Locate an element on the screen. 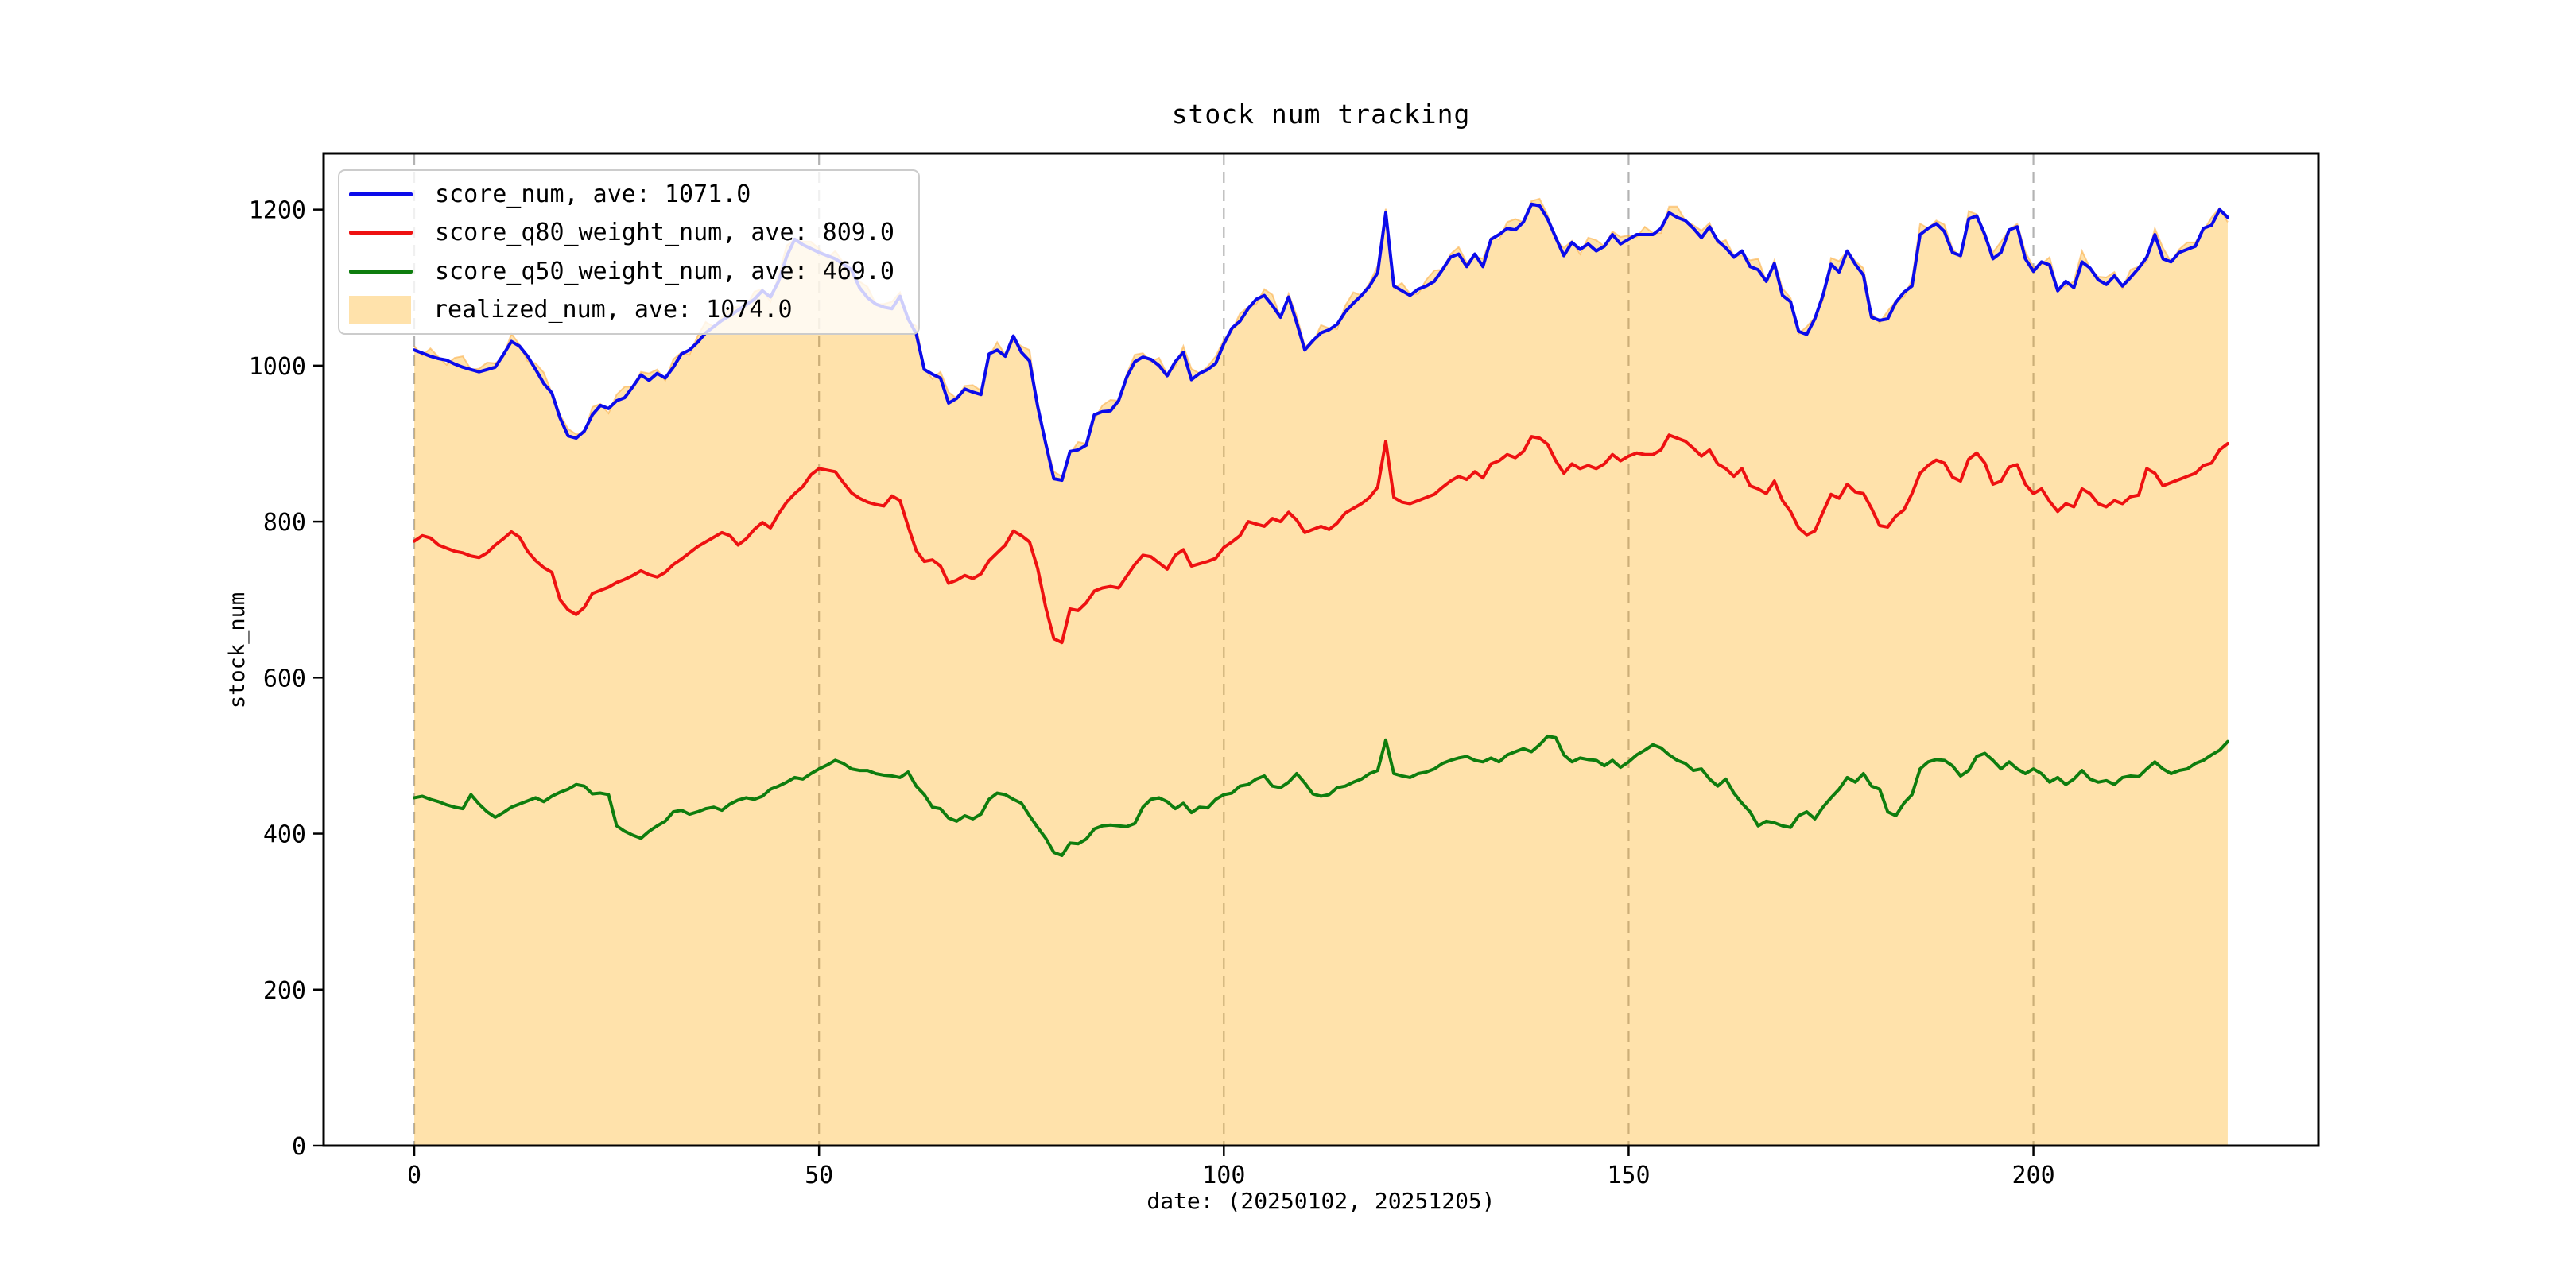 The width and height of the screenshot is (2576, 1288). legend-label: score_q50_weight_num, ave: 469.0 is located at coordinates (665, 271).